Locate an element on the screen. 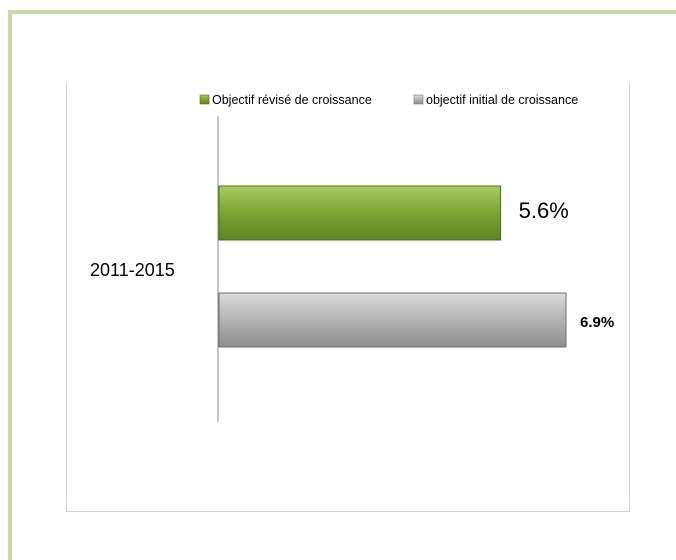  legend-swatch-revised is located at coordinates (204, 99).